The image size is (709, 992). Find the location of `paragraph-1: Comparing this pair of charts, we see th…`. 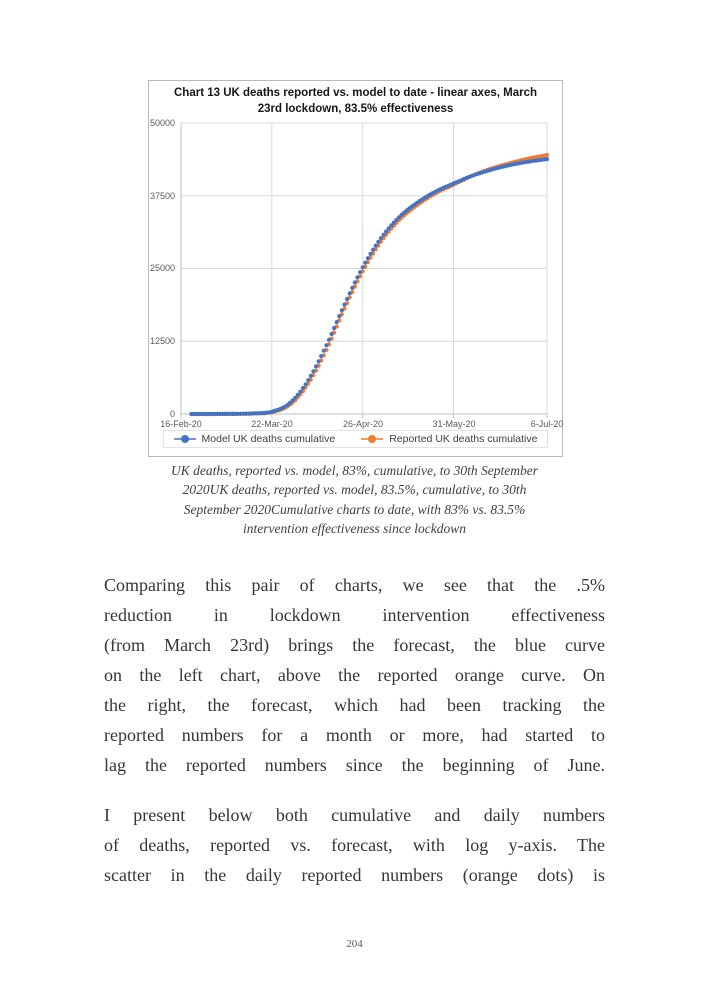

paragraph-1: Comparing this pair of charts, we see th… is located at coordinates (354, 675).